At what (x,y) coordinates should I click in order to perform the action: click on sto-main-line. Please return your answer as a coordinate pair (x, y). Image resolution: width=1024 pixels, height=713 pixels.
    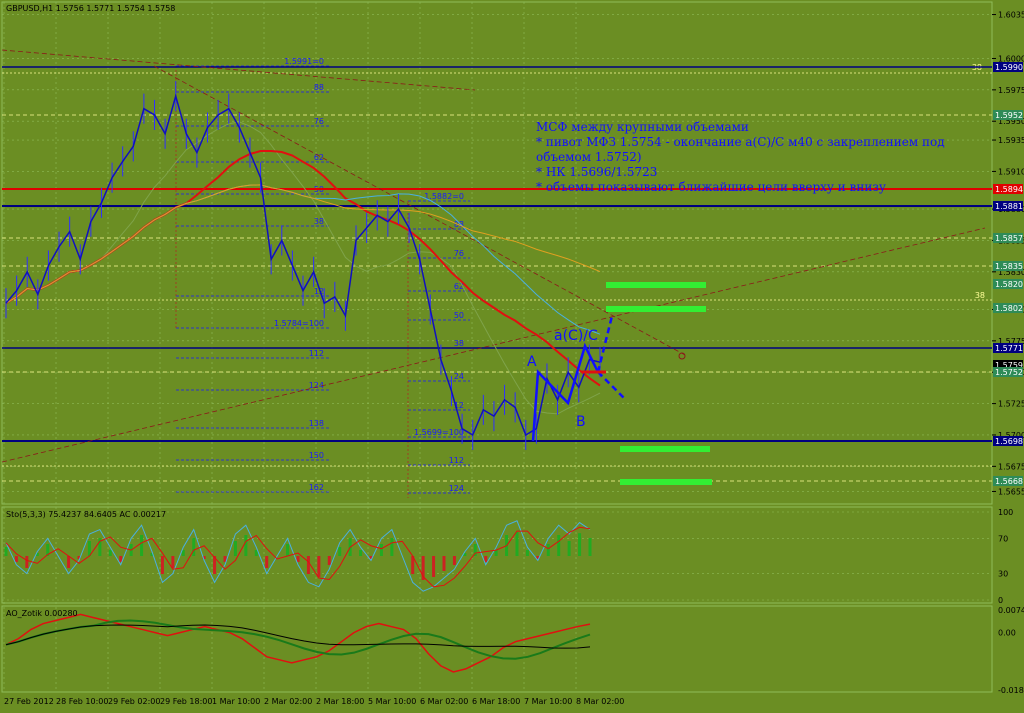
    Looking at the image, I should click on (298, 556).